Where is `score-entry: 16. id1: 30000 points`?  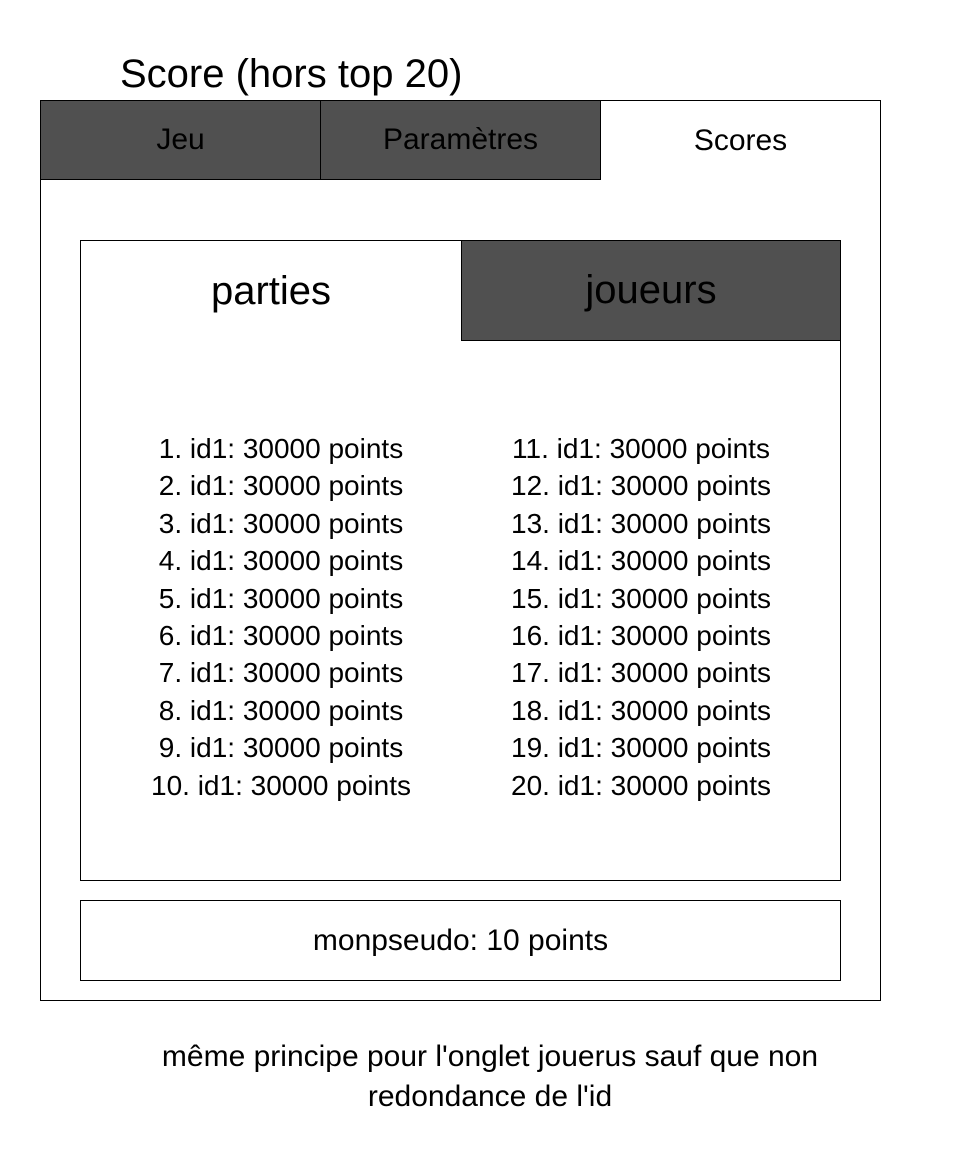
score-entry: 16. id1: 30000 points is located at coordinates (641, 636).